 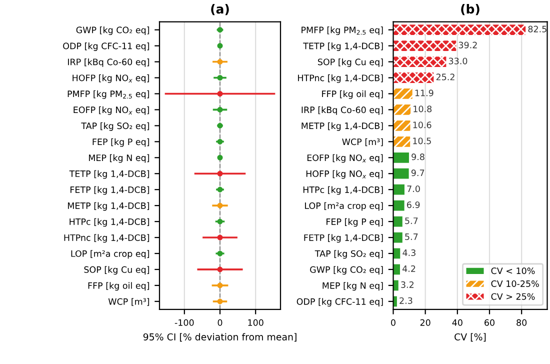 What do you see at coordinates (413, 189) in the screenshot?
I see `data-label: 7.0` at bounding box center [413, 189].